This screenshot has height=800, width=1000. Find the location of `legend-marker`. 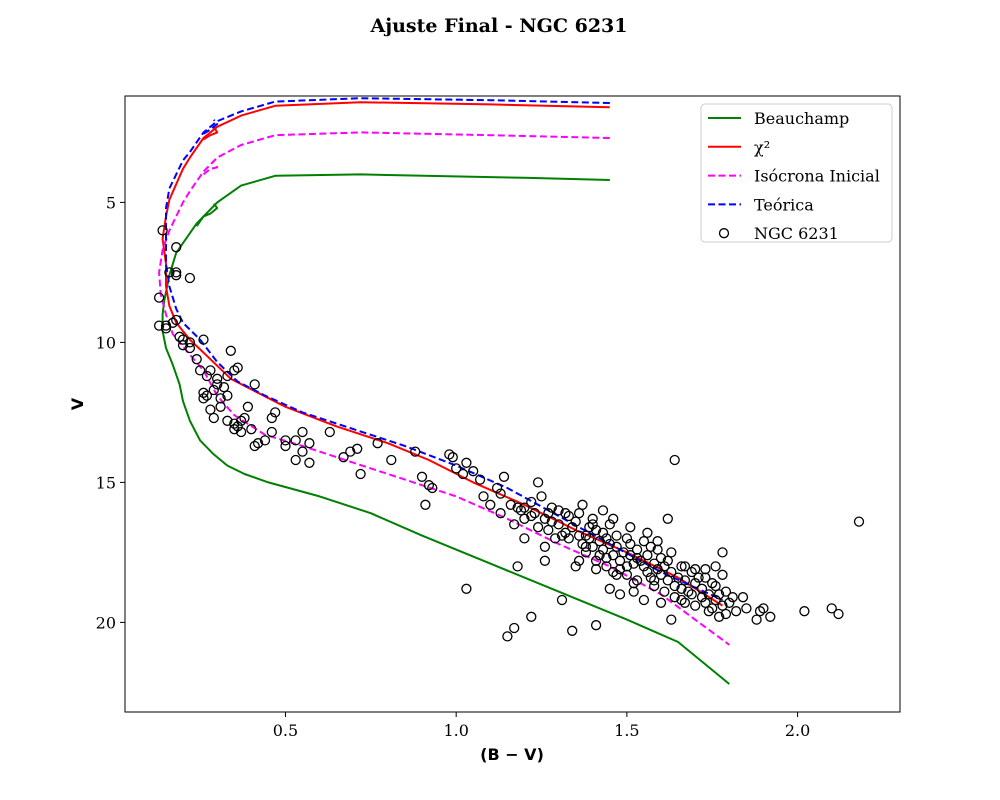

legend-marker is located at coordinates (724, 233).